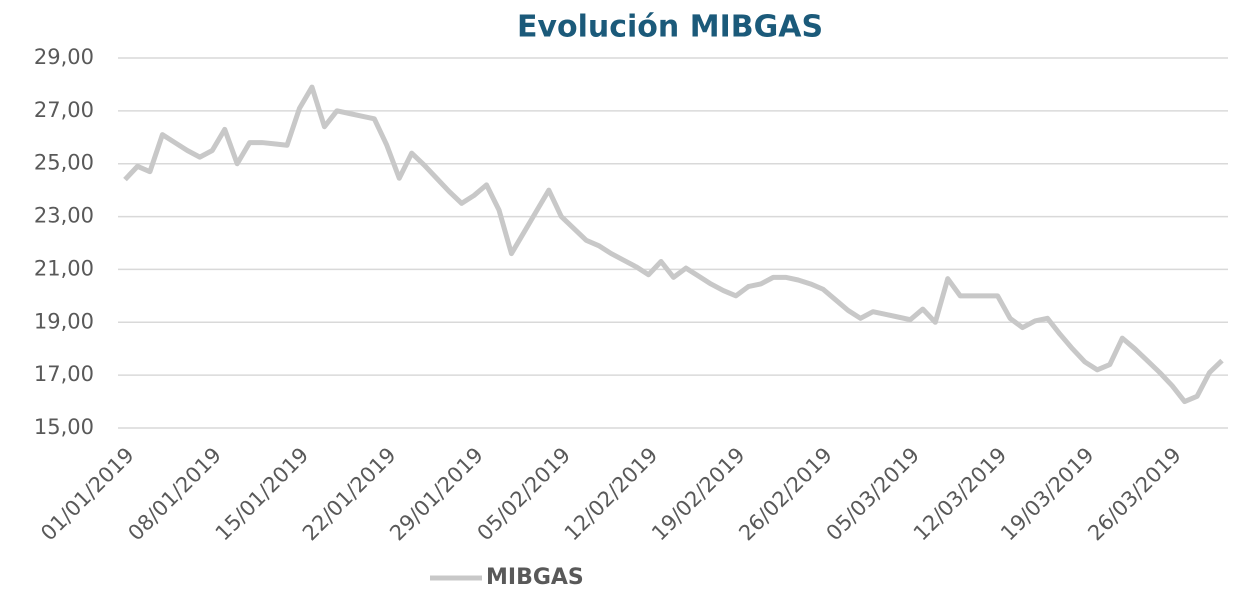  What do you see at coordinates (785, 494) in the screenshot?
I see `x-tick-label: 26/02/2019` at bounding box center [785, 494].